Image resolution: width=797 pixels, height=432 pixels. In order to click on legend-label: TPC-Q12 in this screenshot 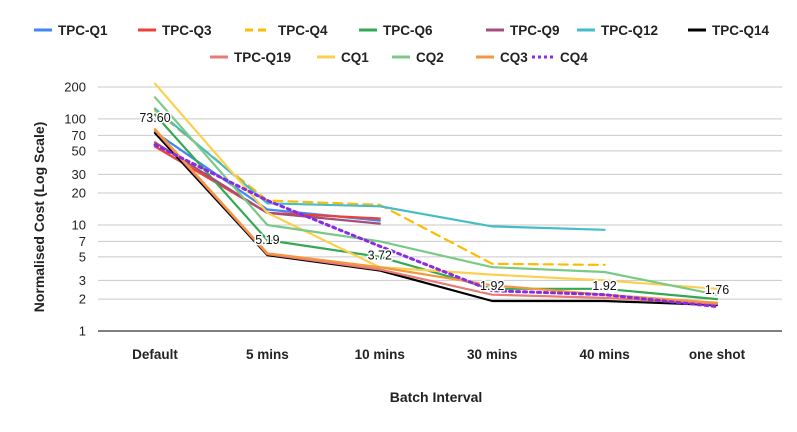, I will do `click(629, 30)`.